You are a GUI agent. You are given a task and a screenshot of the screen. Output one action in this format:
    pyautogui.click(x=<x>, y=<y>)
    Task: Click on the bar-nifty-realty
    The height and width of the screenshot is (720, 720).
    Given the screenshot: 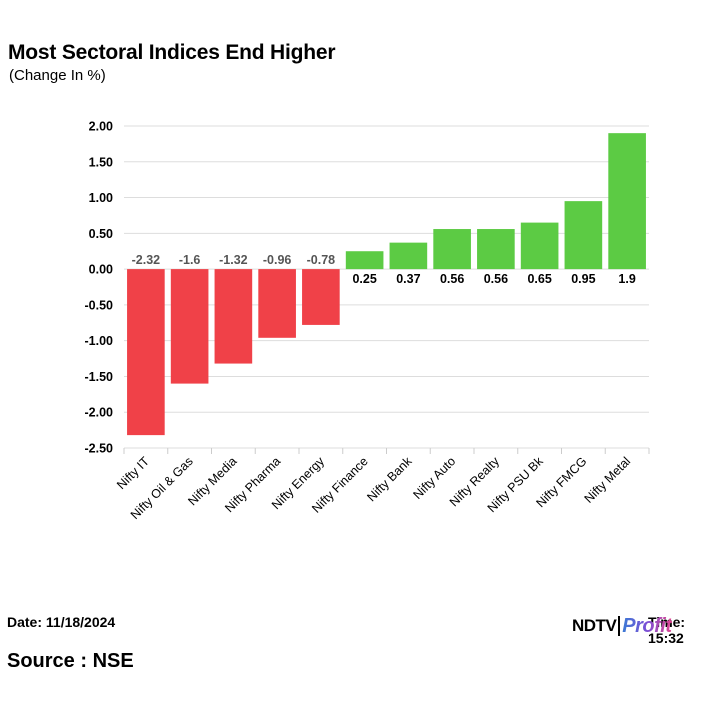 What is the action you would take?
    pyautogui.click(x=496, y=249)
    